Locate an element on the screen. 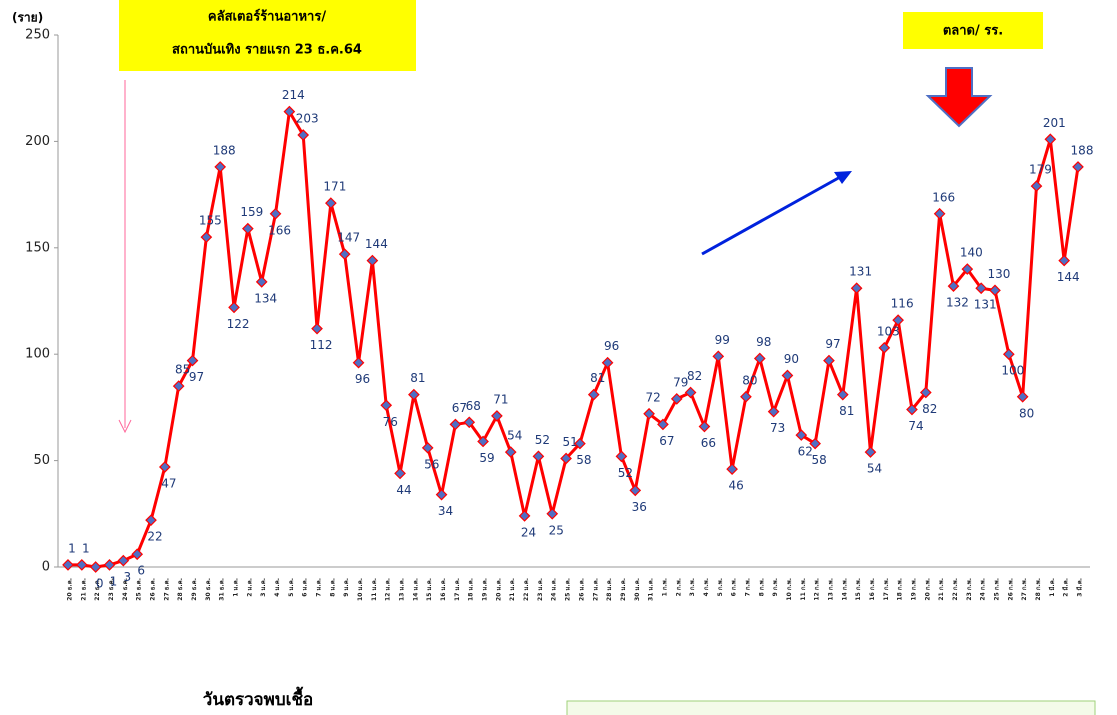 The image size is (1117, 715). x-tick-label: 5 ม.ค. is located at coordinates (291, 587).